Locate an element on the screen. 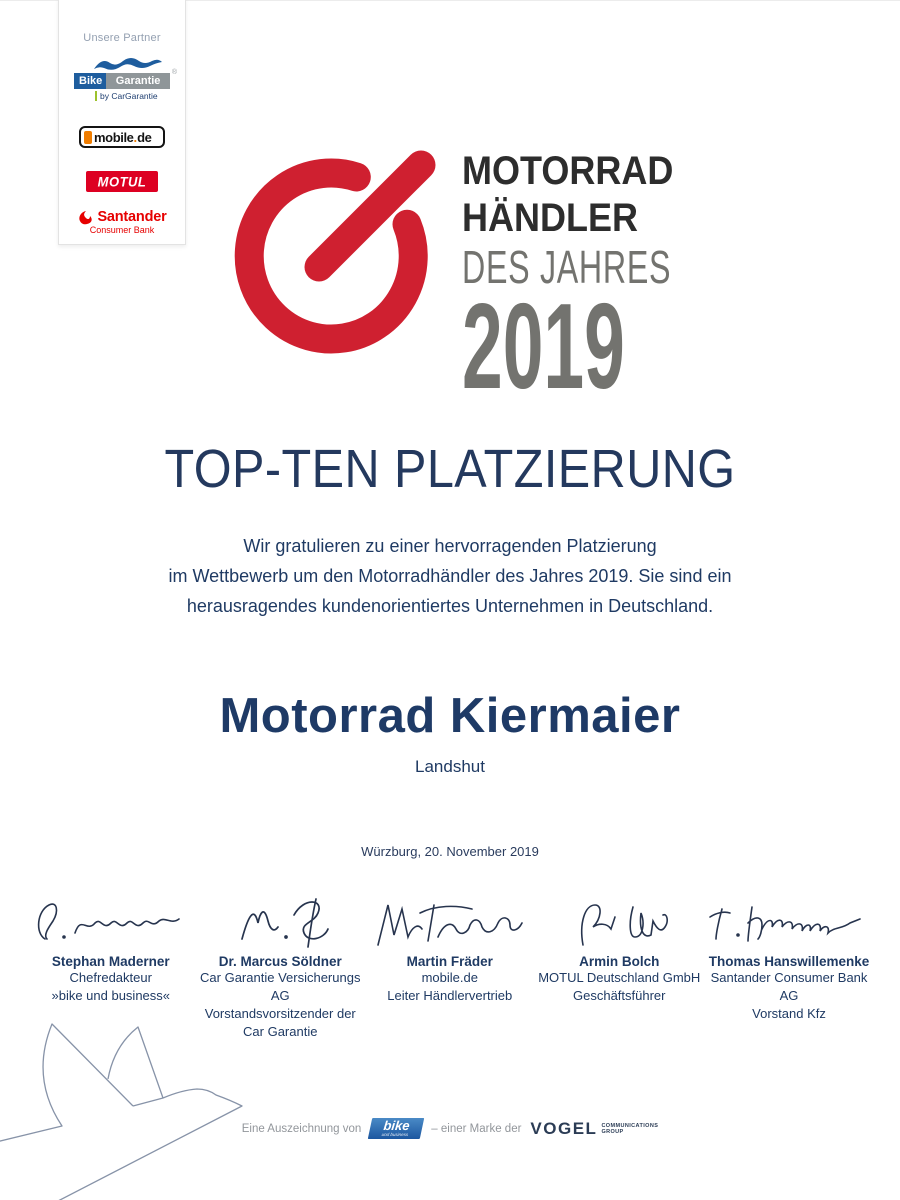 The width and height of the screenshot is (900, 1200). award-logo: MOTORRAD HÄNDLER DES JAHRES 2019 is located at coordinates (497, 279).